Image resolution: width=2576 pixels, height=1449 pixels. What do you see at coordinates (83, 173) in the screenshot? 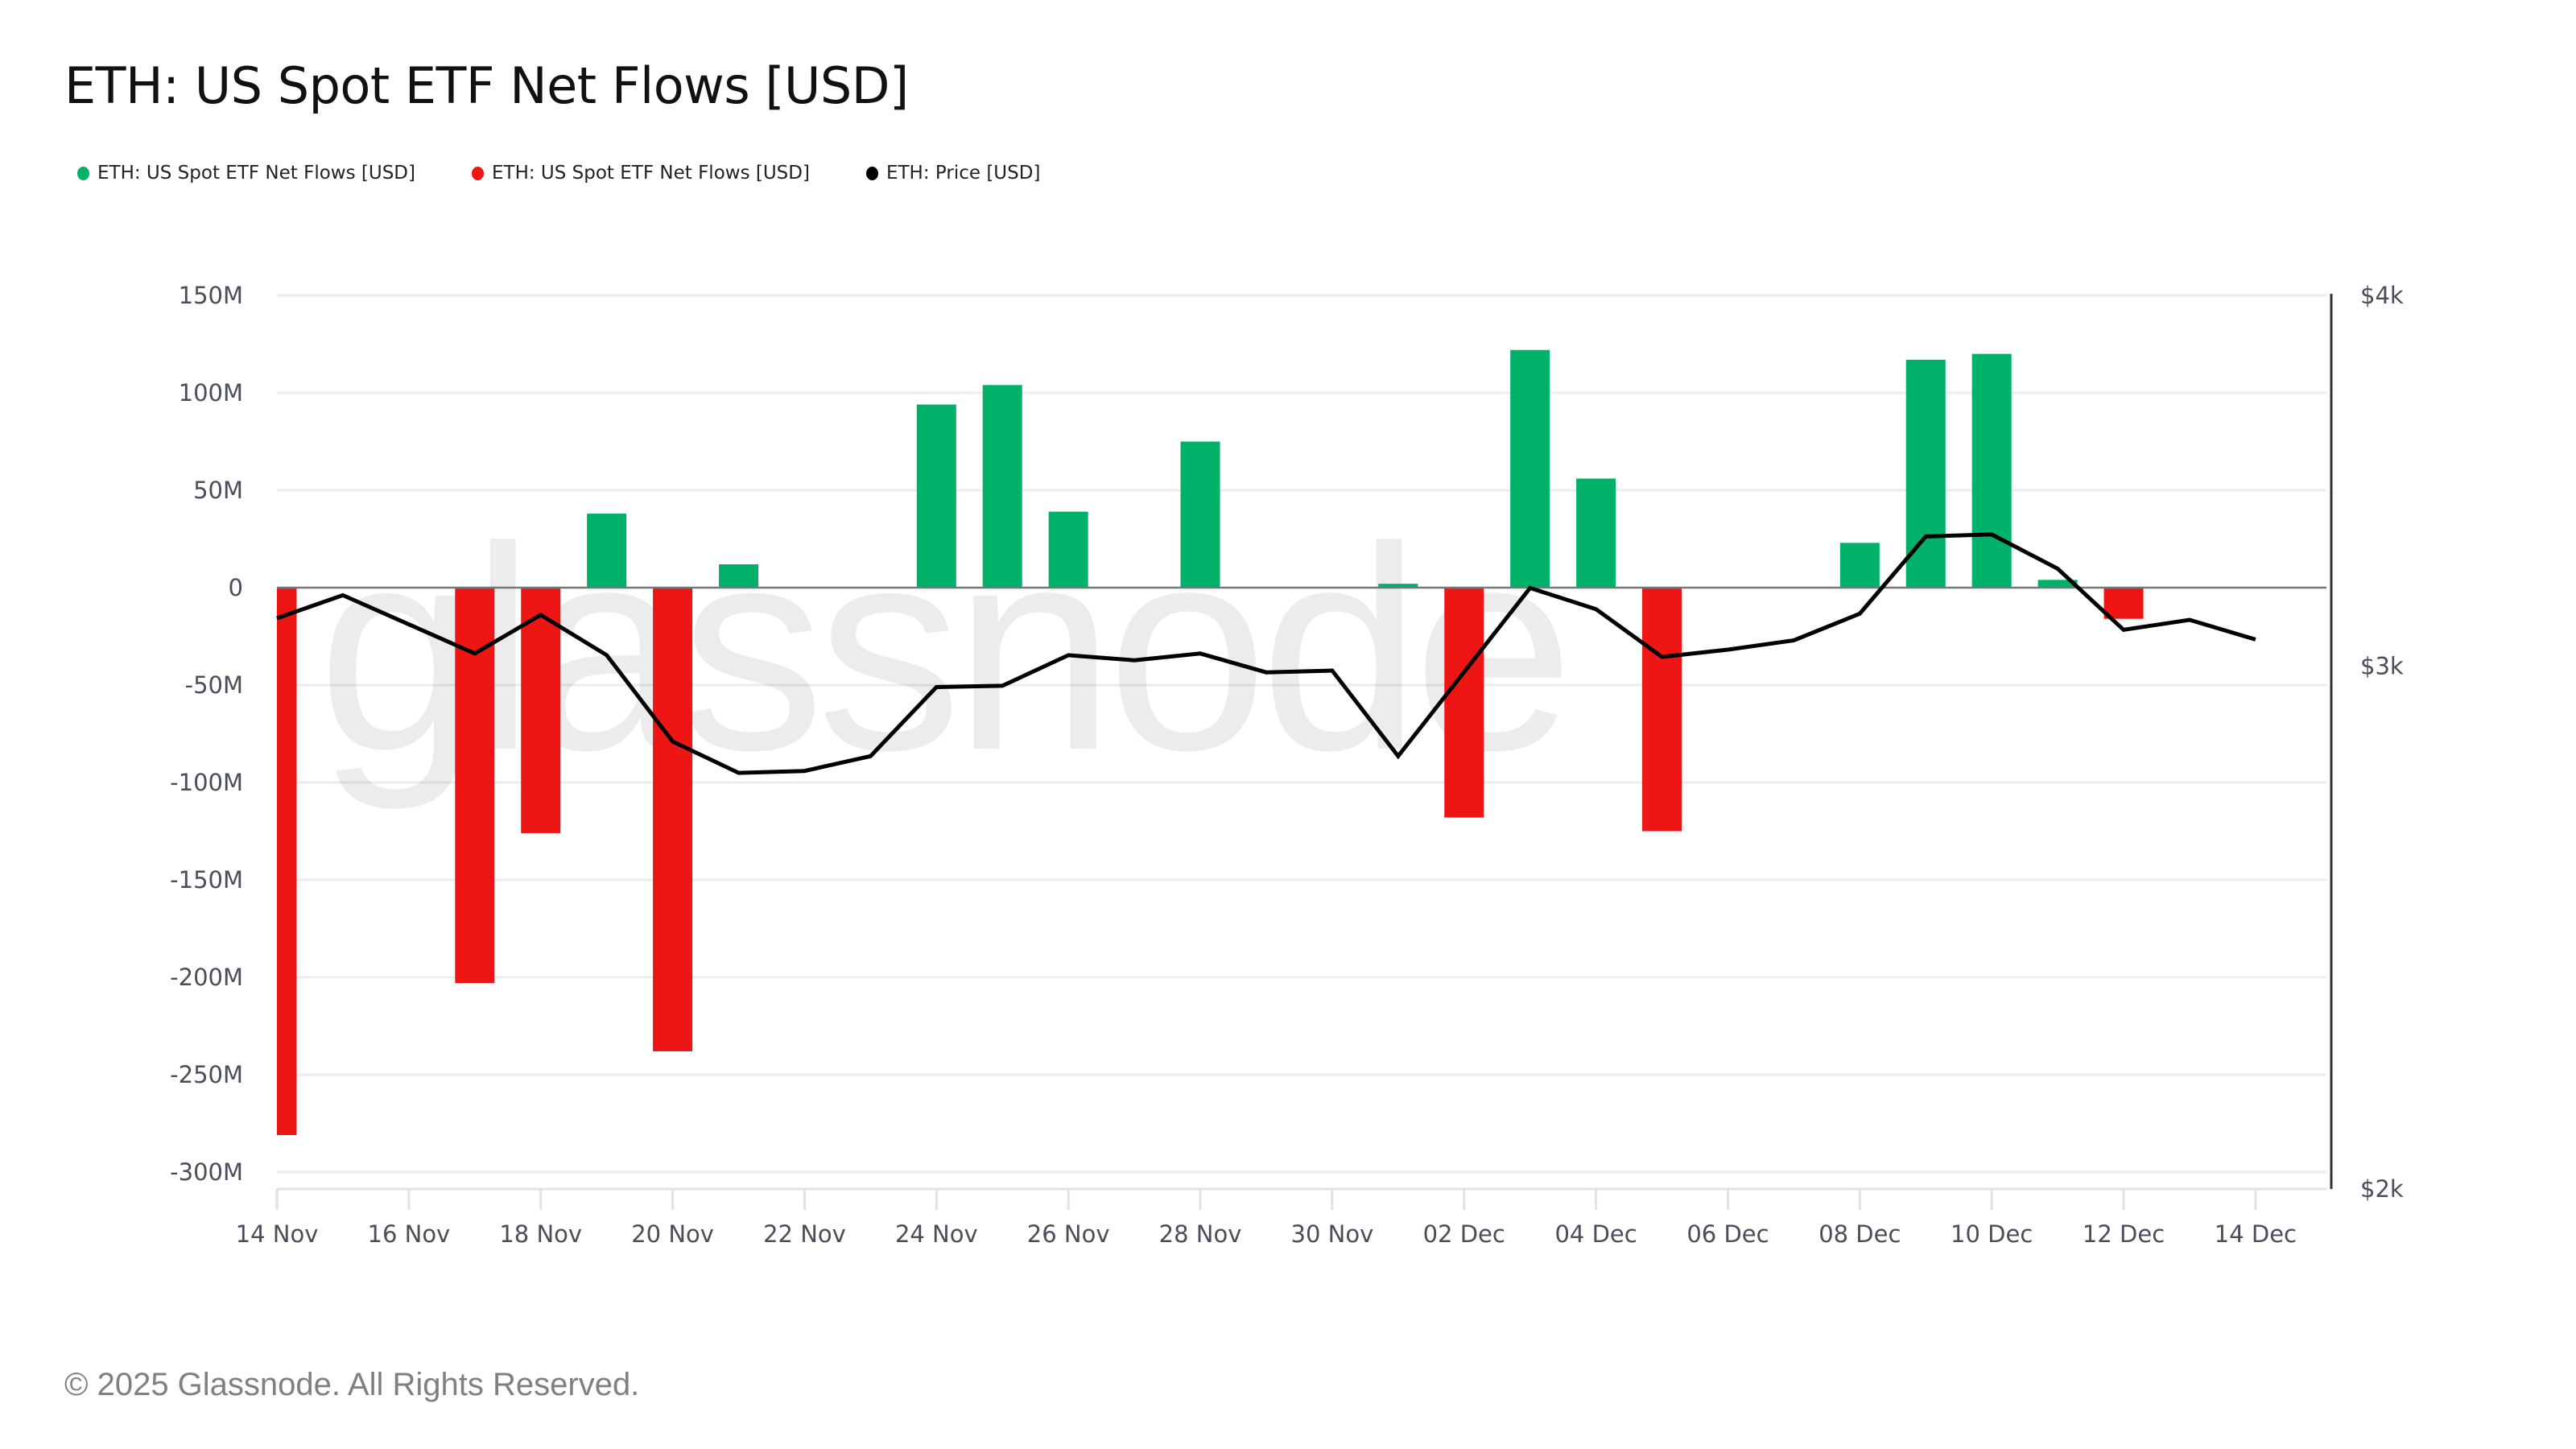
I see `green-dot-icon` at bounding box center [83, 173].